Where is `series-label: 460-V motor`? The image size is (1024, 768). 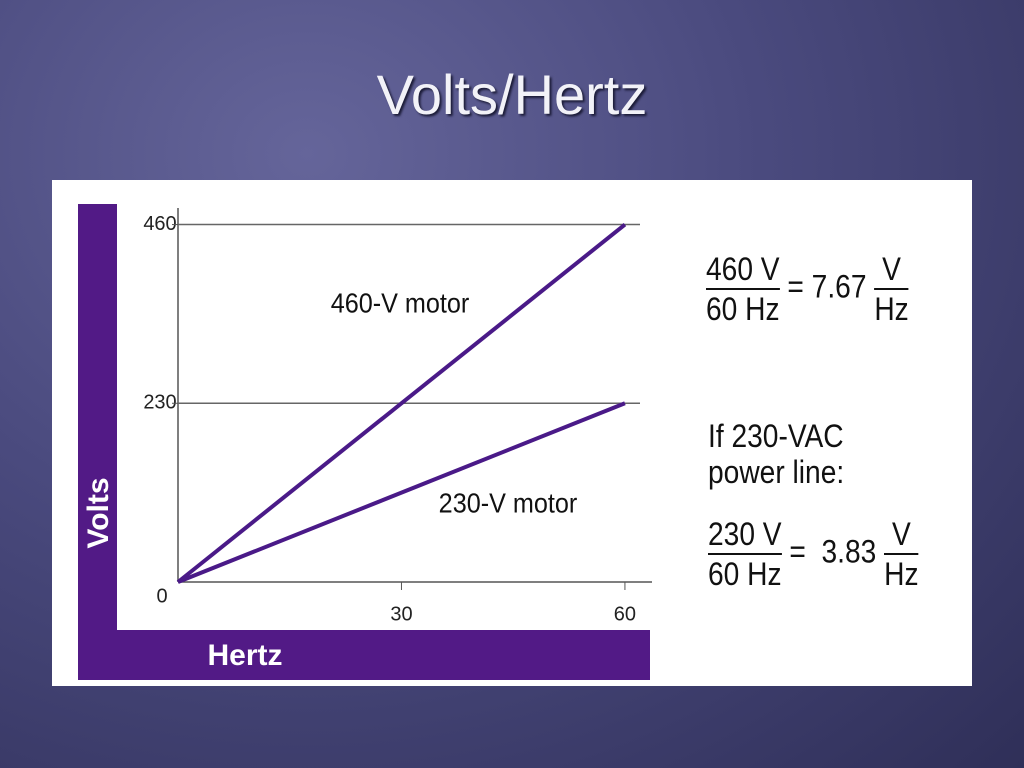 series-label: 460-V motor is located at coordinates (400, 303).